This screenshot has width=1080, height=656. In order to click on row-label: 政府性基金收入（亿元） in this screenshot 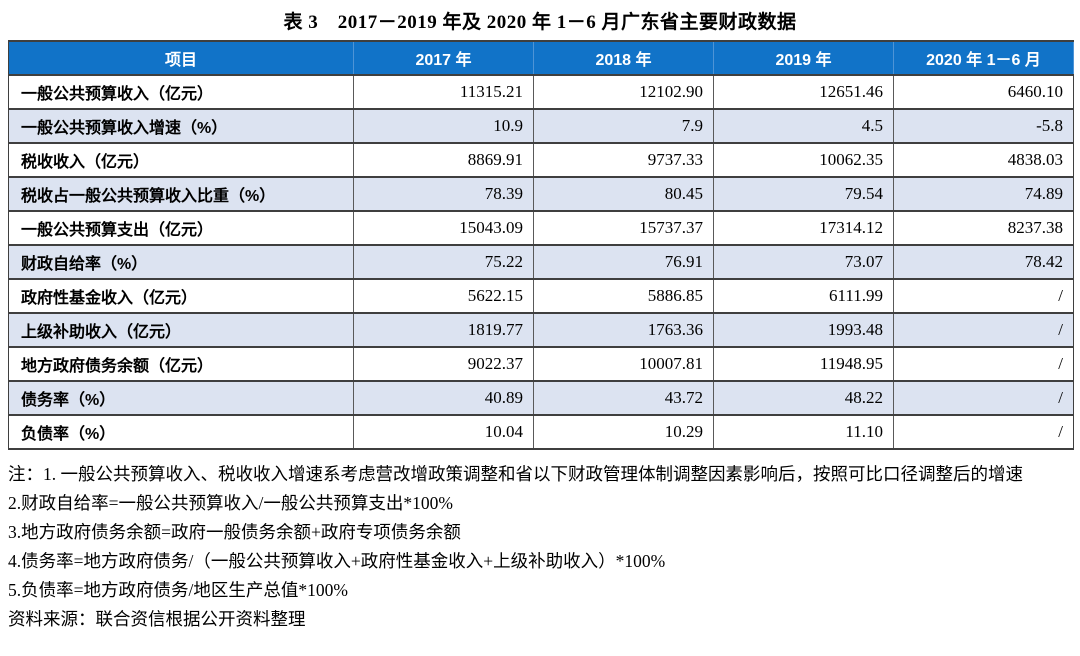, I will do `click(181, 296)`.